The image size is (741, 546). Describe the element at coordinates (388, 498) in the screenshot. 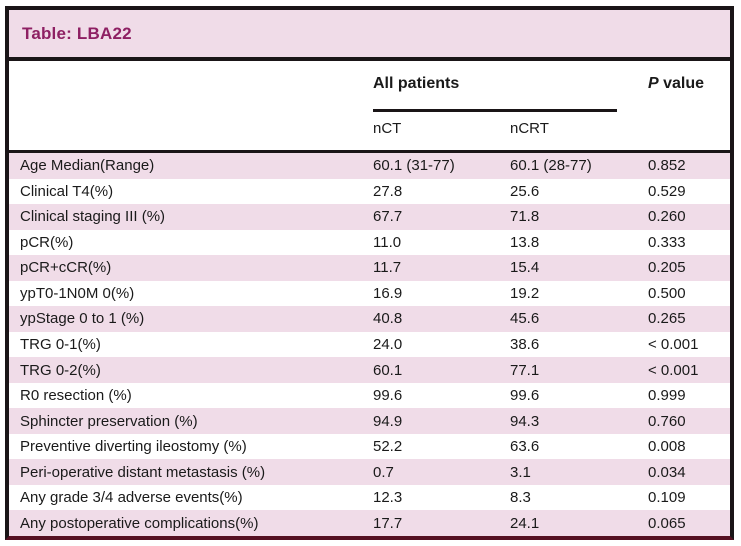

I see `nct-value: 12.3` at that location.